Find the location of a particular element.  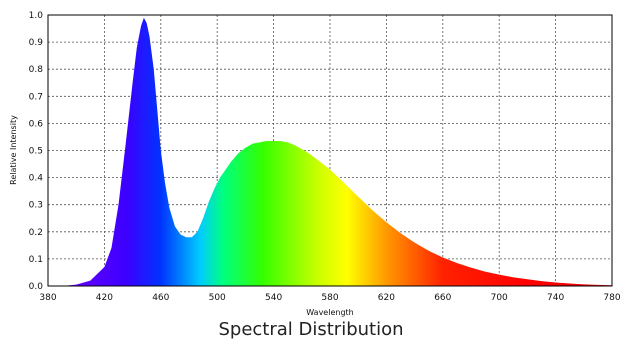

x-tick-label: 740 is located at coordinates (555, 298).